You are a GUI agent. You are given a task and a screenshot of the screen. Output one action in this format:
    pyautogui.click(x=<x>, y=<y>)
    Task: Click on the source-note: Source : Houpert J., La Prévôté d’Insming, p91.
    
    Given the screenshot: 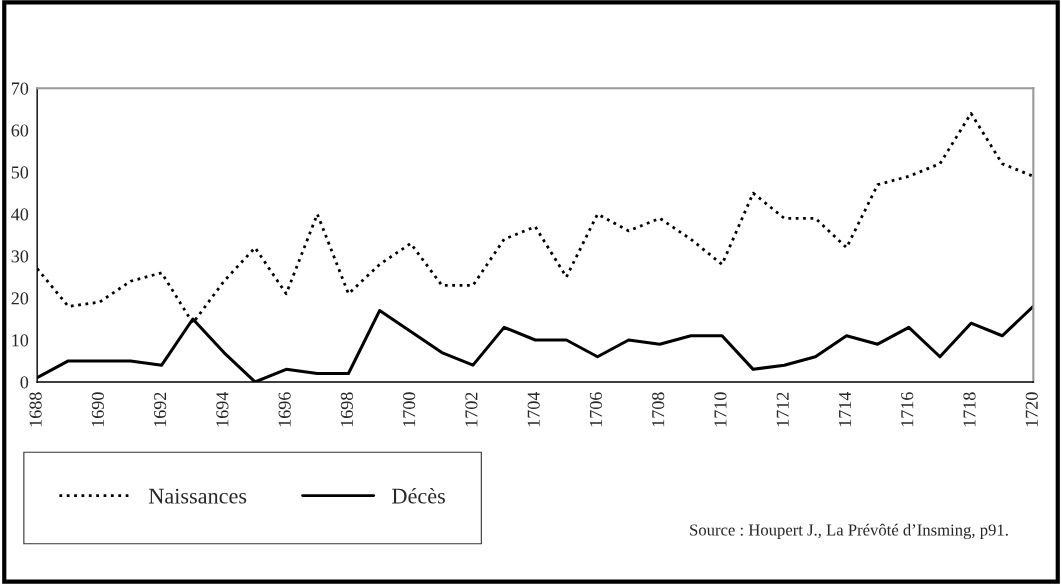 What is the action you would take?
    pyautogui.click(x=849, y=531)
    